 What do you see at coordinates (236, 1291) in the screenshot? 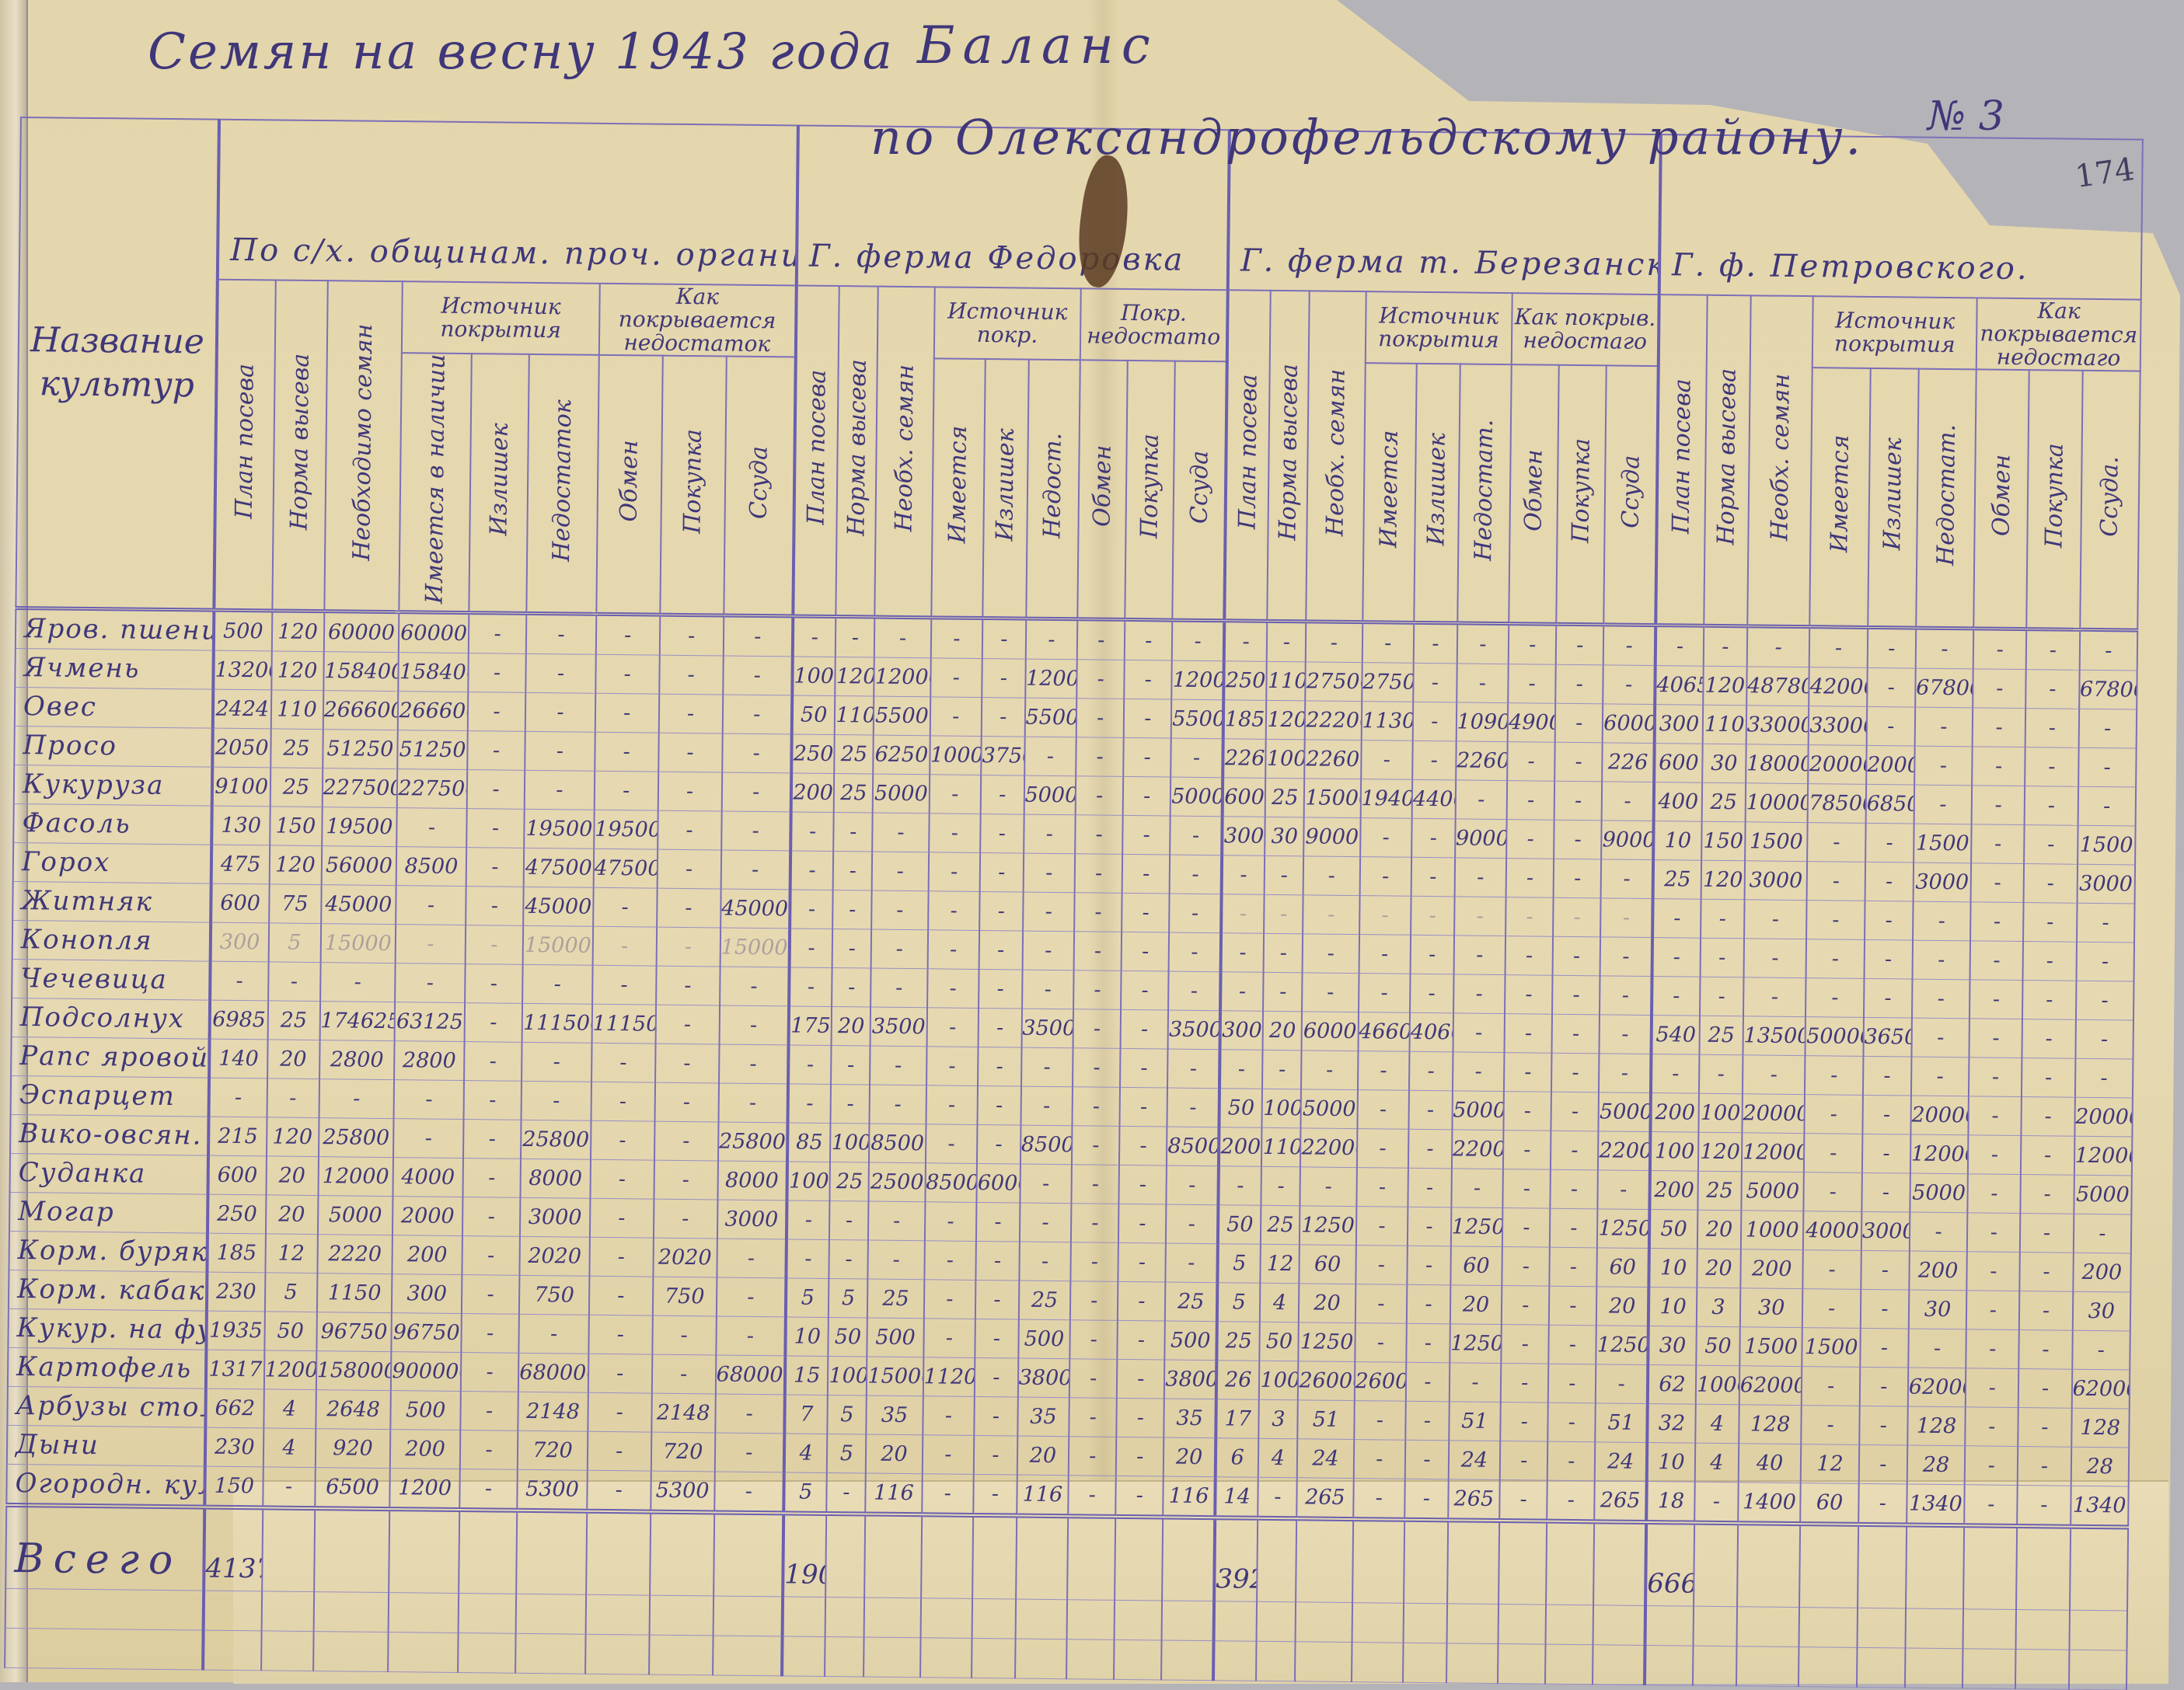
I see `table-cell: 230` at bounding box center [236, 1291].